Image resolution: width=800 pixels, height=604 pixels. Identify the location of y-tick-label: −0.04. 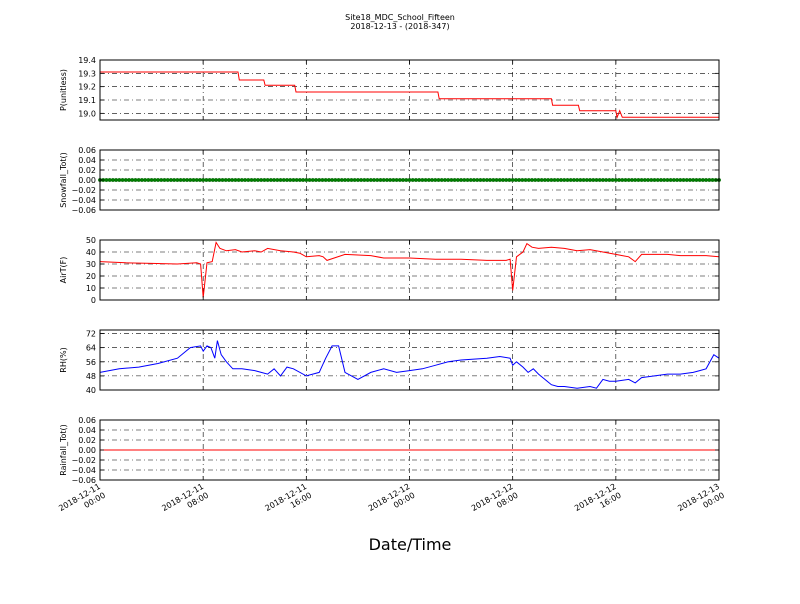
(83, 200).